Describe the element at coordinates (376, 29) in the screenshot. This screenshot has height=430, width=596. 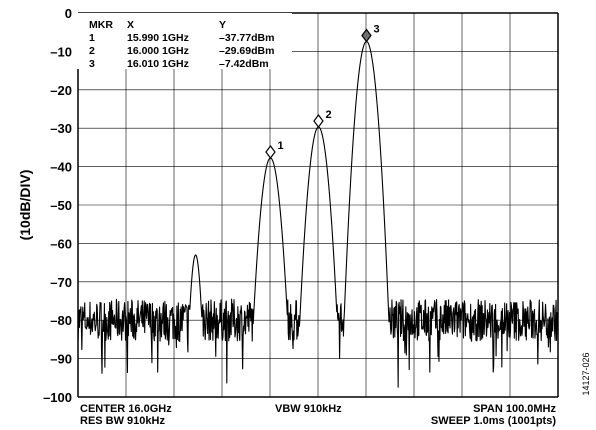
I see `marker-label-3: 3` at that location.